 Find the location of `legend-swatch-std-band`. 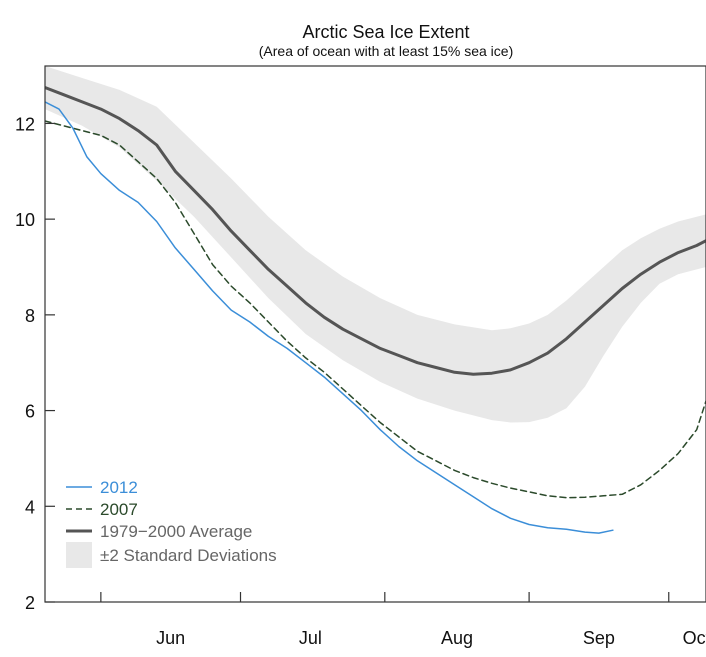

legend-swatch-std-band is located at coordinates (79, 555).